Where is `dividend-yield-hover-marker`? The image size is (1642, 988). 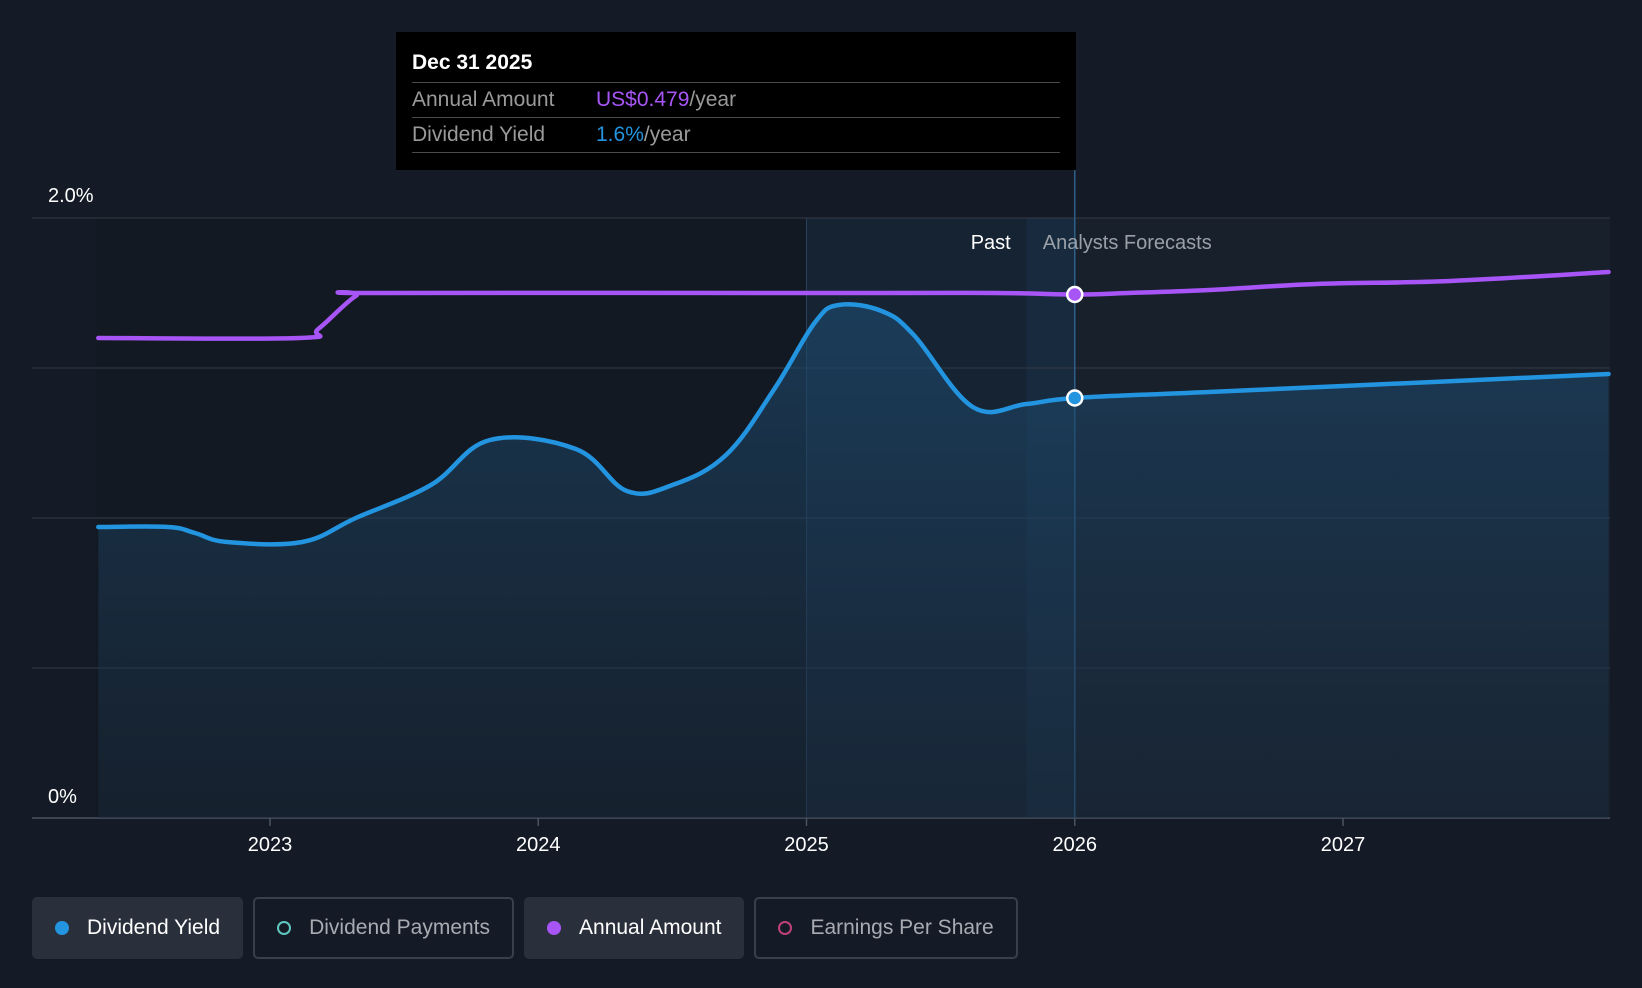 dividend-yield-hover-marker is located at coordinates (1075, 398).